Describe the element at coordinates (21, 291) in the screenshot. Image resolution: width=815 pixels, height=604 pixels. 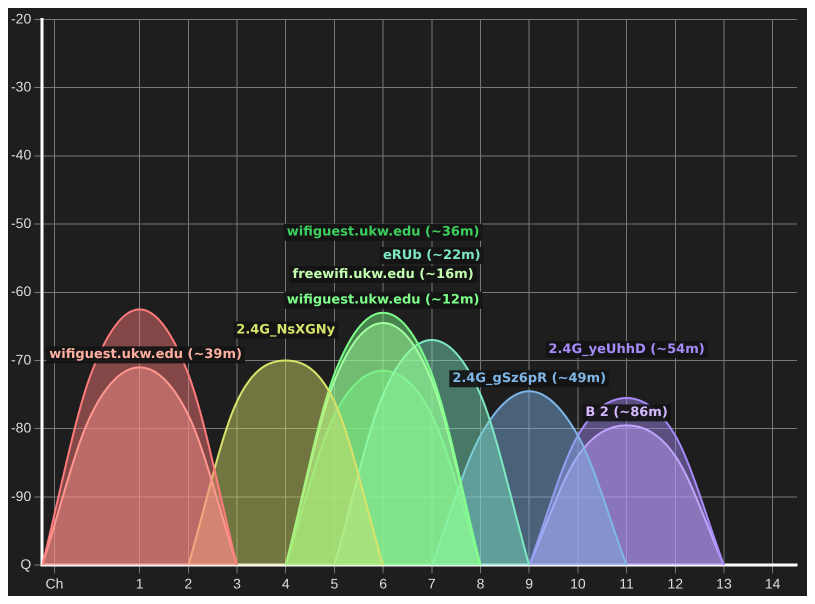
I see `y-tick-label: -60` at that location.